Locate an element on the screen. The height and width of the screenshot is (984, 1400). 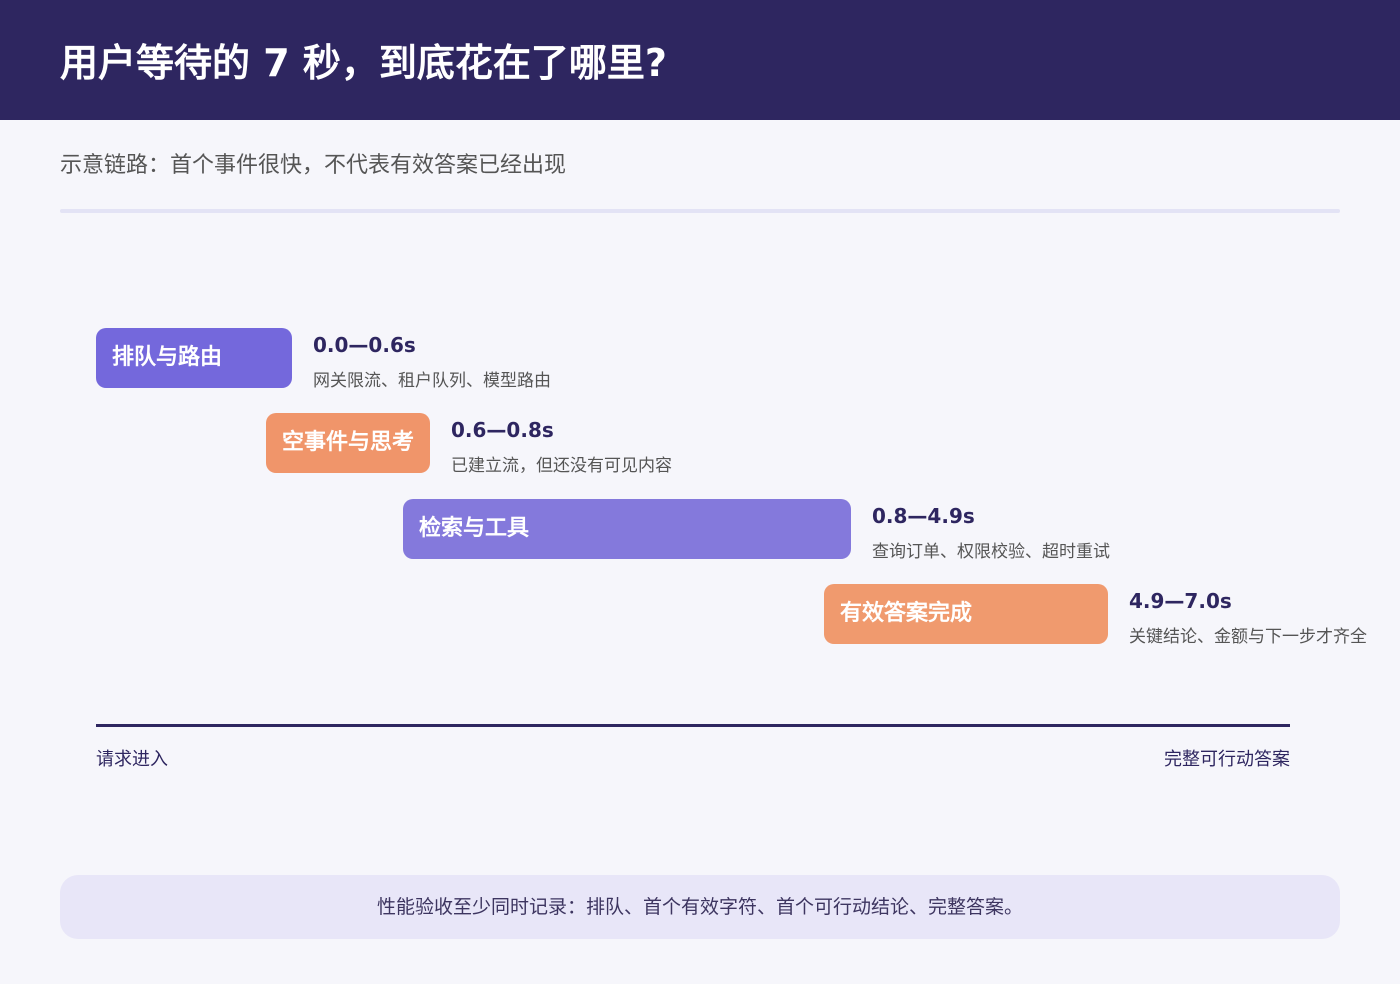
stage-bar: 检索与工具 is located at coordinates (627, 529).